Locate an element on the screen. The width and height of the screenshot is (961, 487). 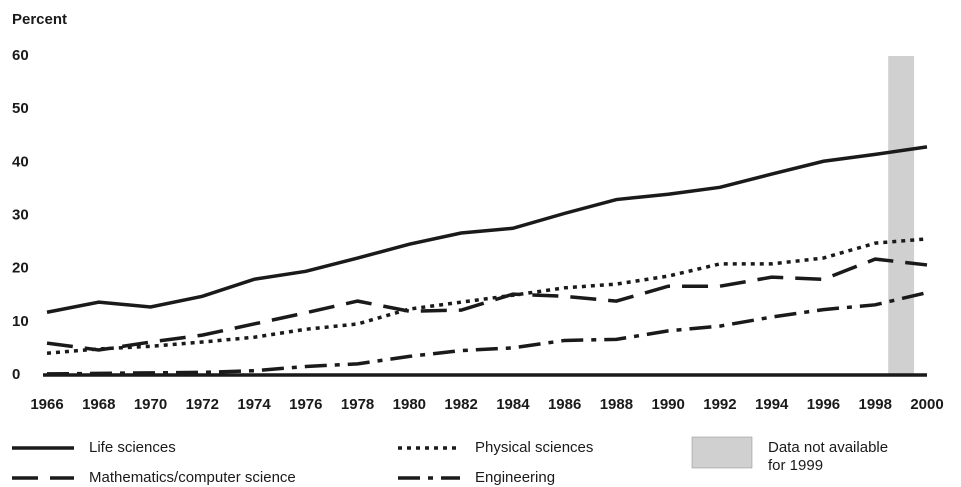
y-axis-label: Percent is located at coordinates (39, 19).